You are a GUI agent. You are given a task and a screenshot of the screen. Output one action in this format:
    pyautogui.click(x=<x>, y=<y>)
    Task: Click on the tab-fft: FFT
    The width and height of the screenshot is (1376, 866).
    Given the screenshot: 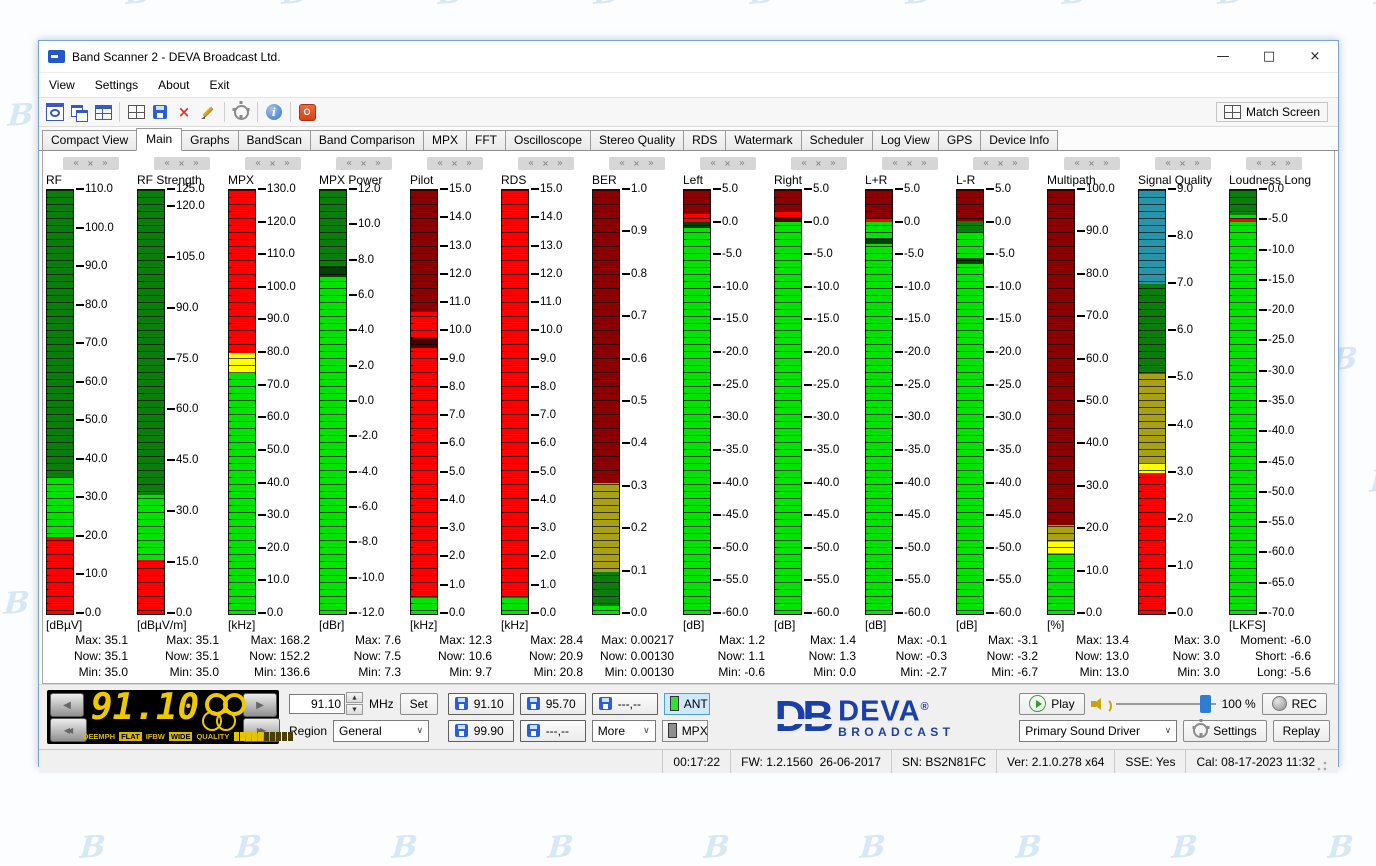 What is the action you would take?
    pyautogui.click(x=486, y=140)
    